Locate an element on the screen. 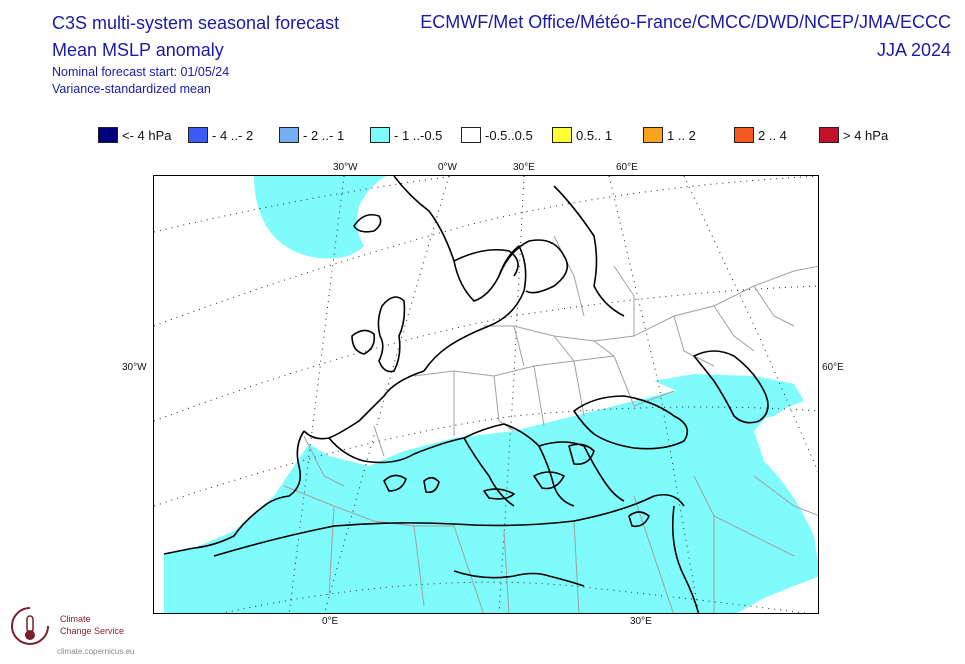 This screenshot has height=664, width=965. method-label: Variance-standardized mean is located at coordinates (131, 89).